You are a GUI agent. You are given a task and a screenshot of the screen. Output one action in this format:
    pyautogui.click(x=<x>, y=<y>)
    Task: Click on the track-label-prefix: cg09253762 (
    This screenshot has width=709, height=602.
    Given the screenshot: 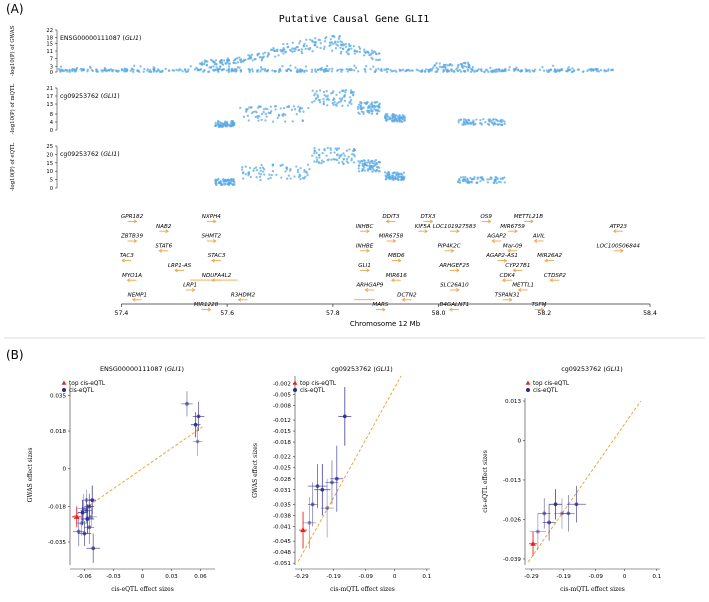 What is the action you would take?
    pyautogui.click(x=81, y=96)
    